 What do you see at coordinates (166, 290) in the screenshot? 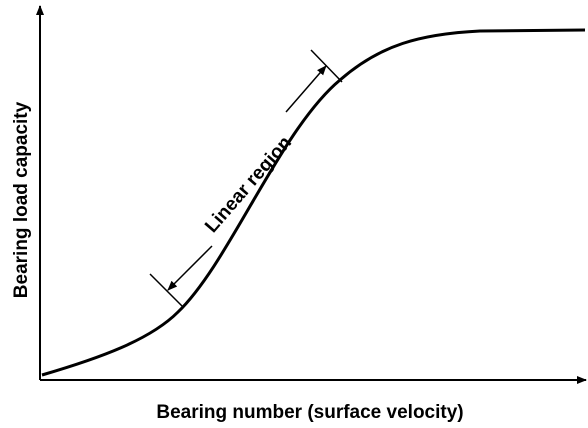
I see `range-tick` at bounding box center [166, 290].